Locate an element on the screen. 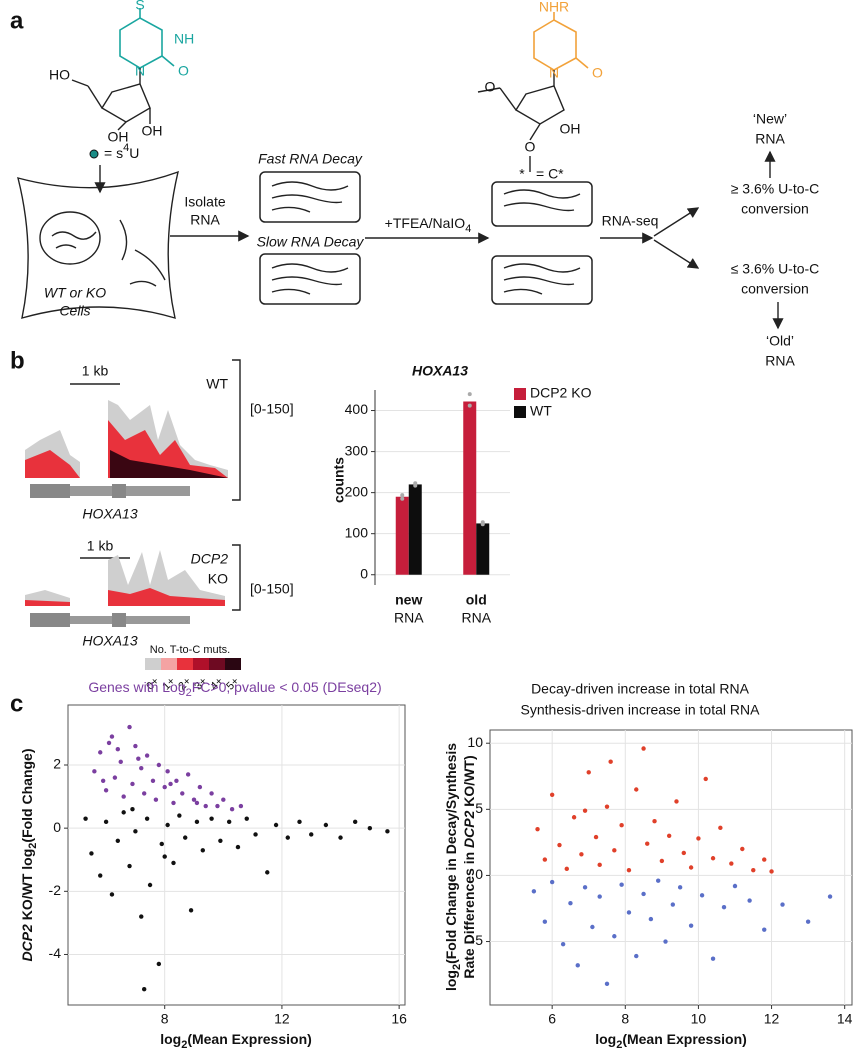 This screenshot has height=1055, width=864. gene-model is located at coordinates (110, 620).